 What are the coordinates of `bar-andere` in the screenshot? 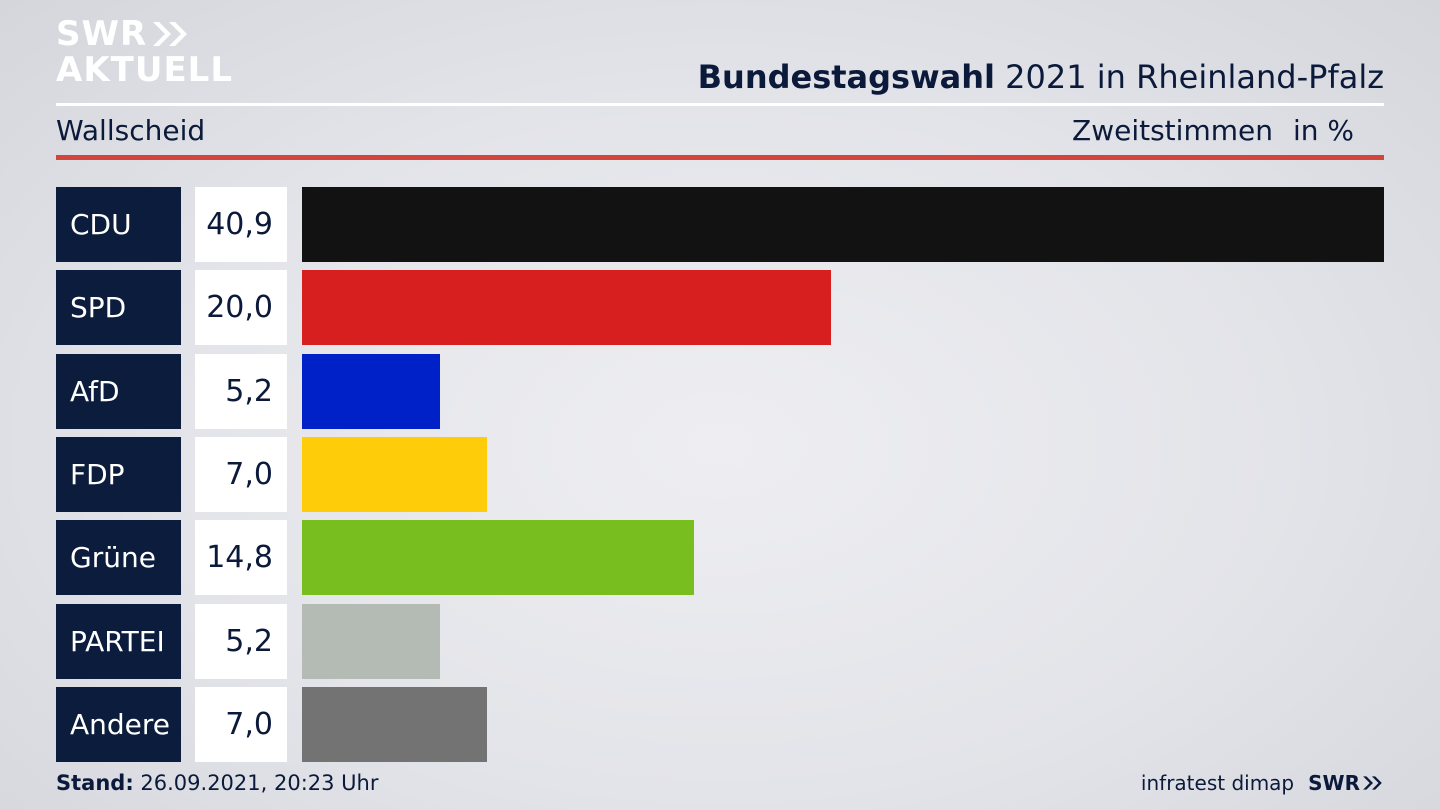 It's located at (394, 724).